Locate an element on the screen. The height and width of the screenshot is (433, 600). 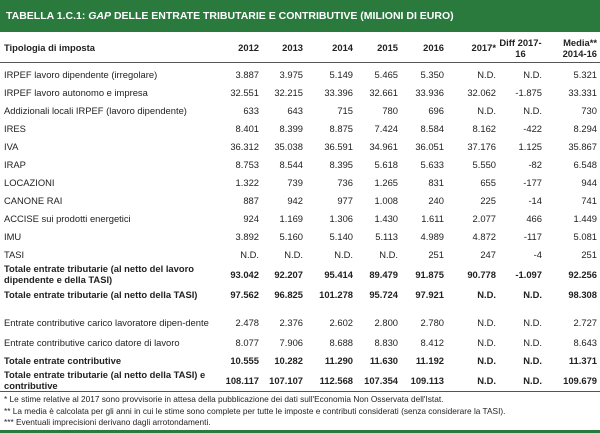
row-label: IRAP is located at coordinates (15, 164).